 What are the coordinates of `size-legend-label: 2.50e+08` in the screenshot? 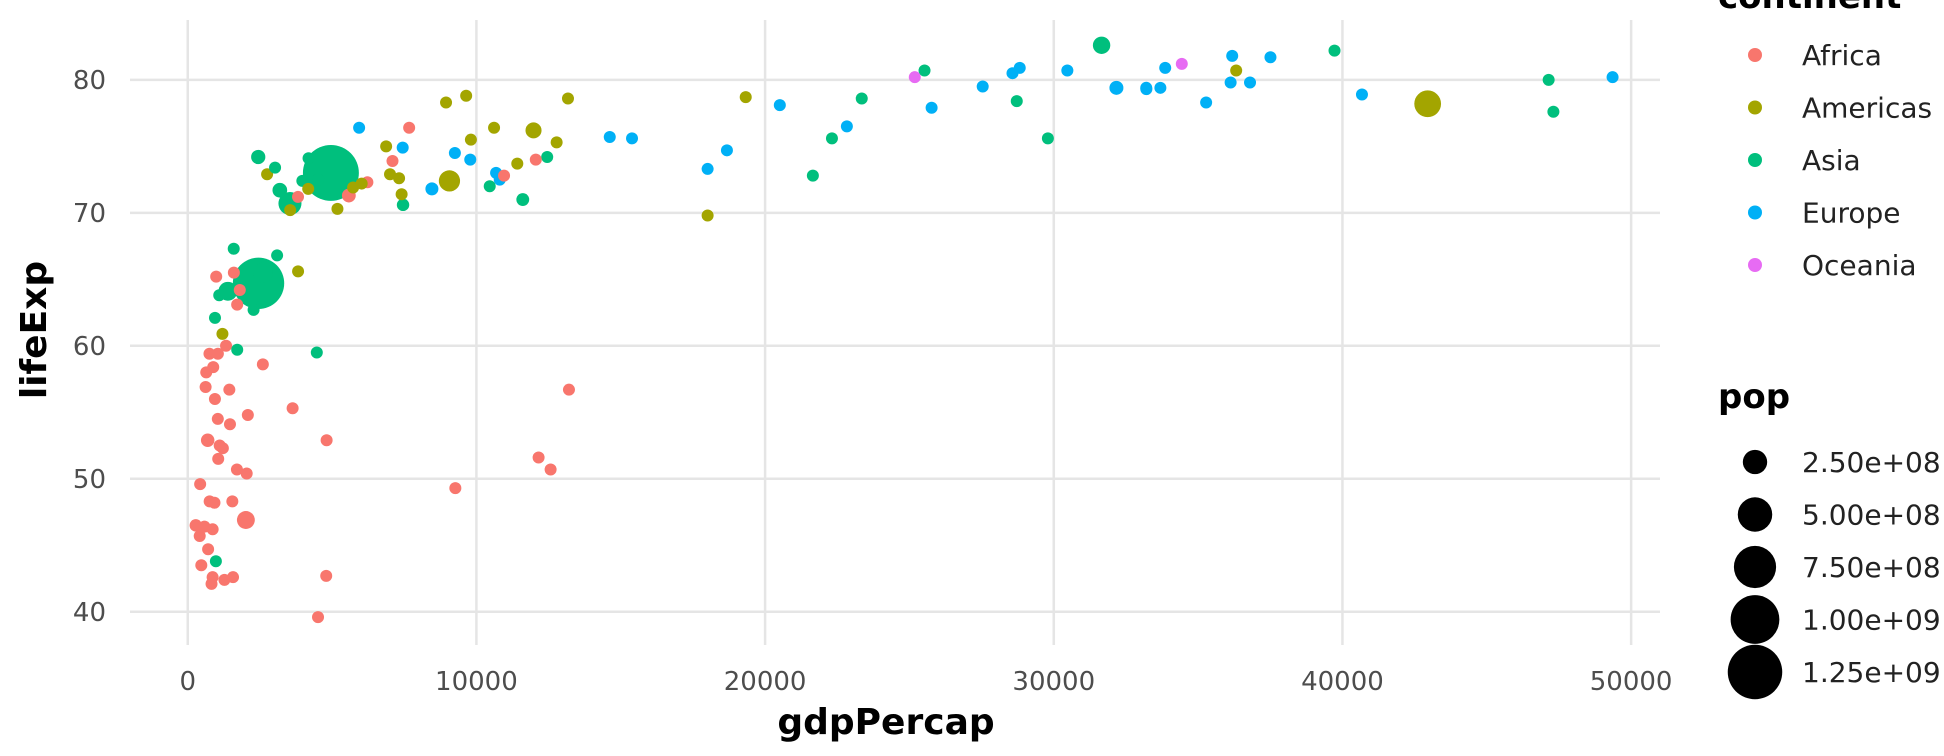 It's located at (1871, 462).